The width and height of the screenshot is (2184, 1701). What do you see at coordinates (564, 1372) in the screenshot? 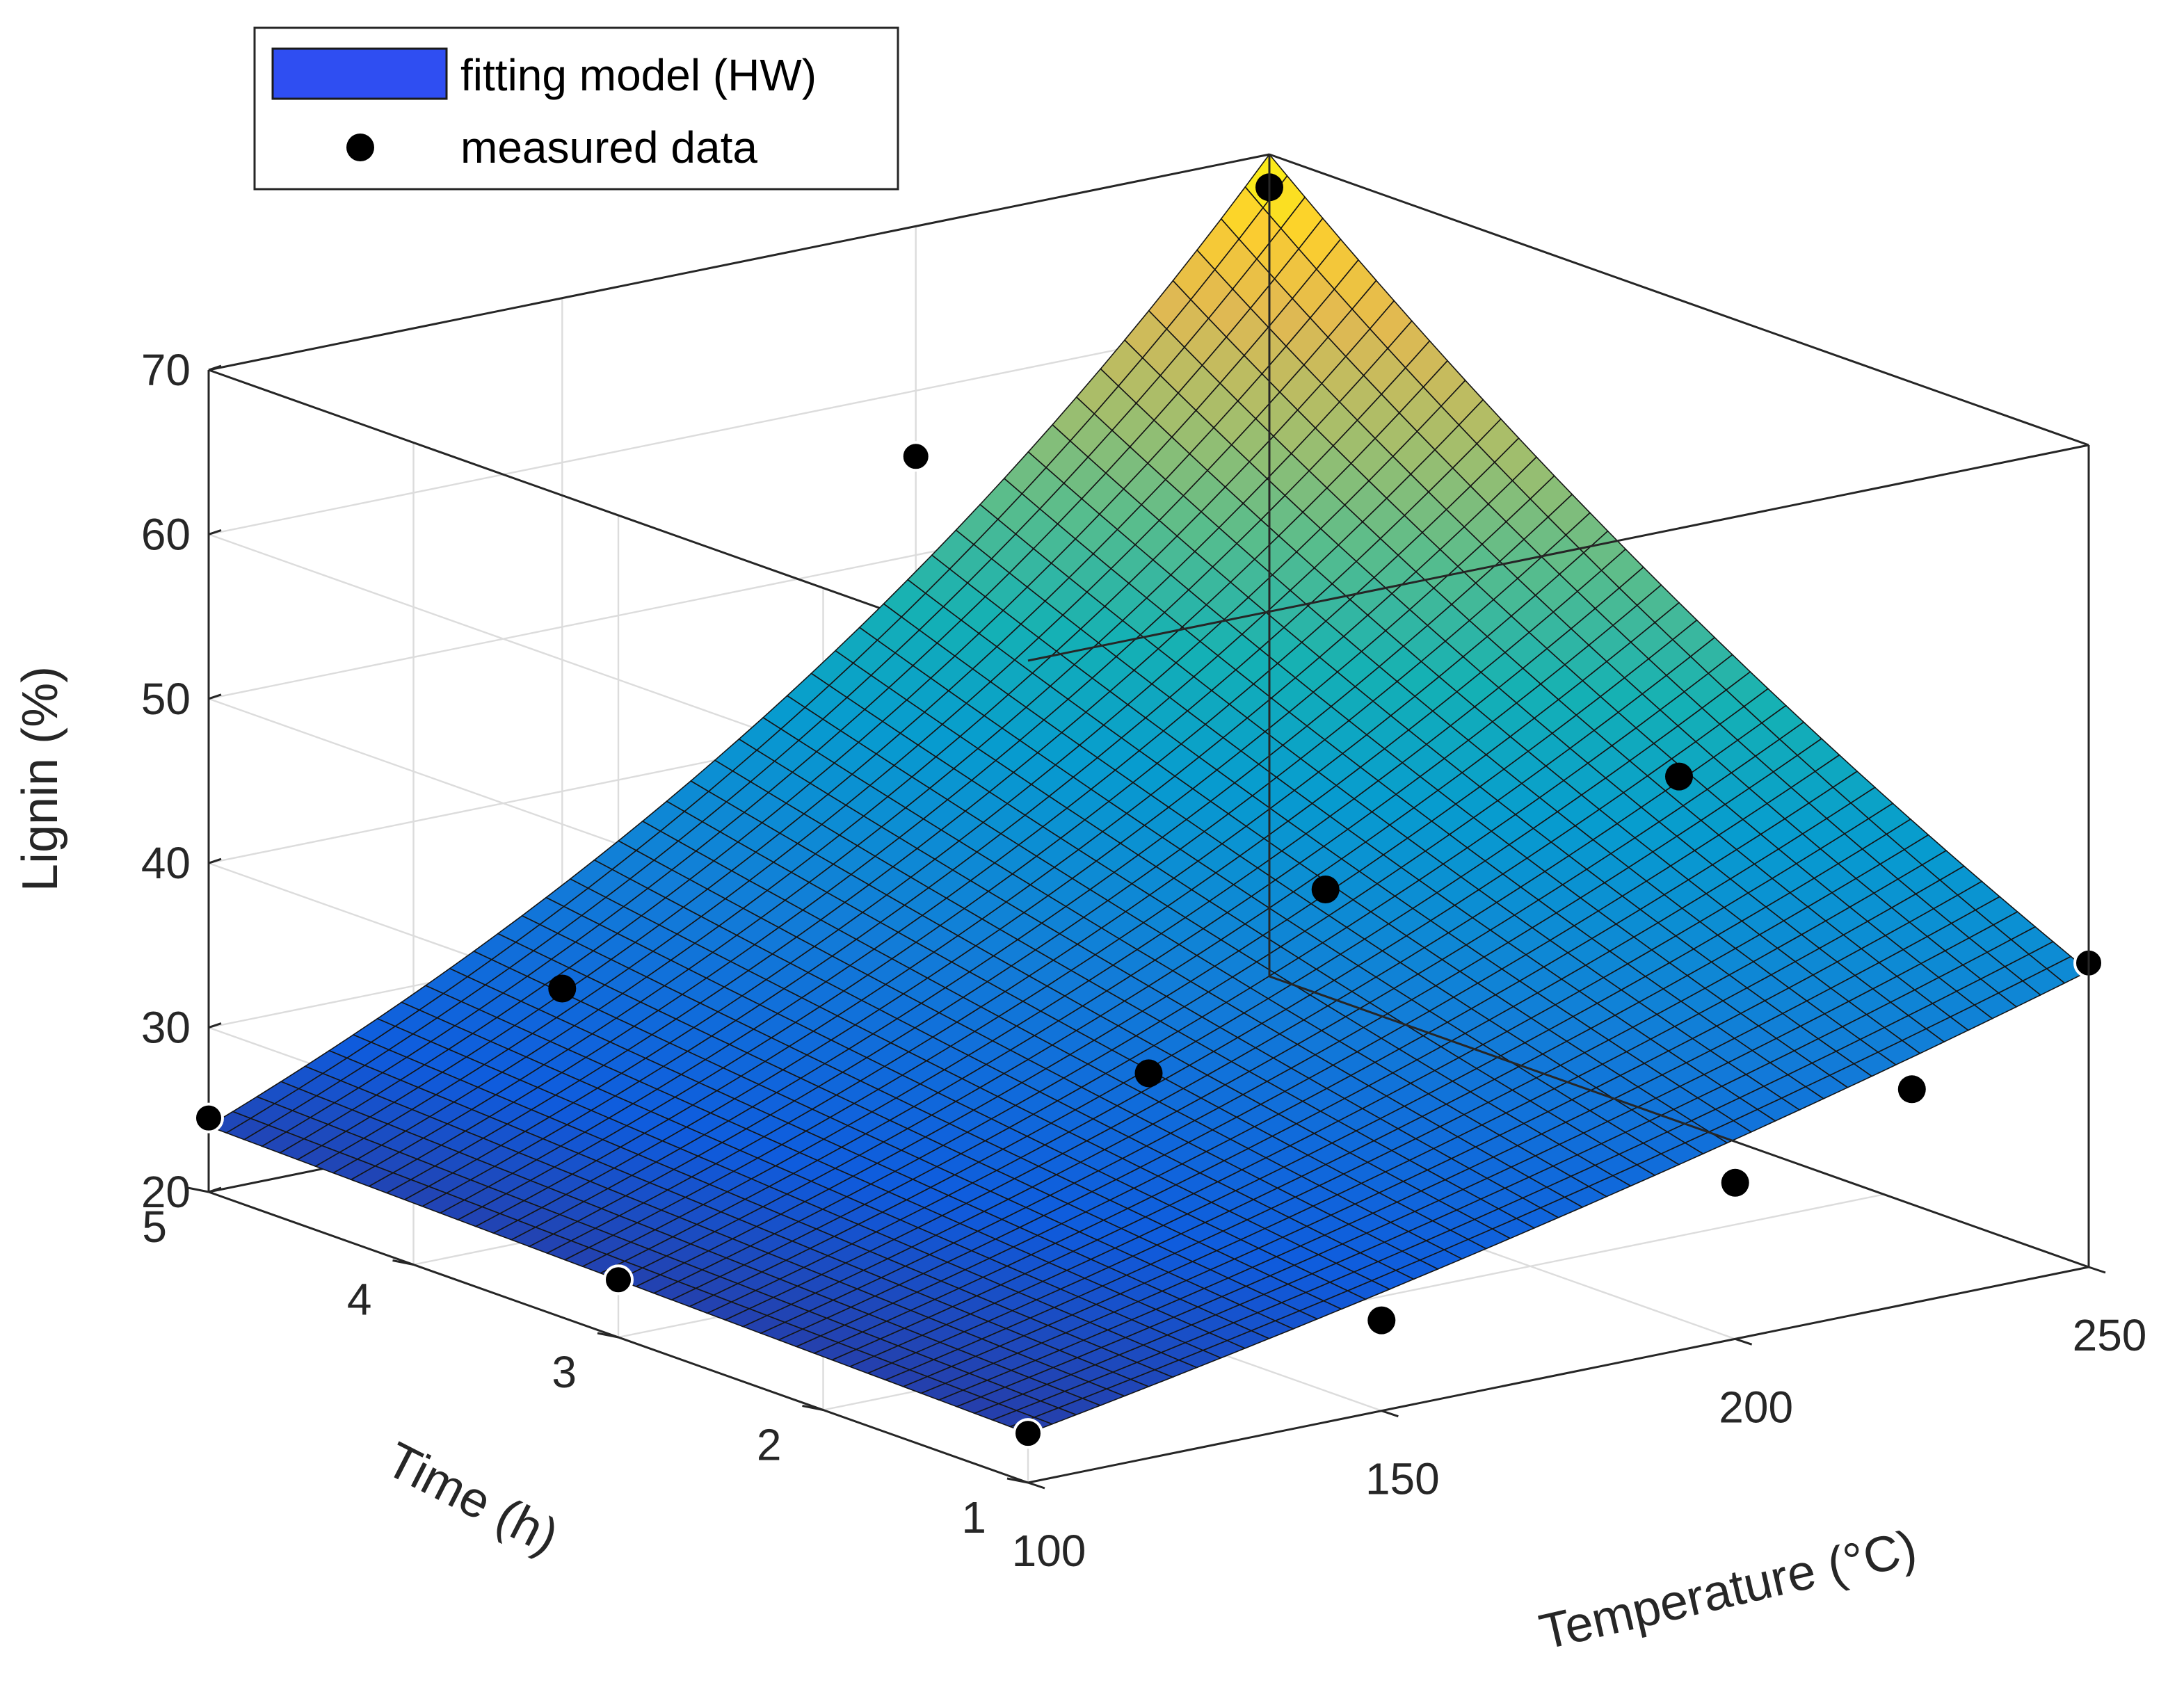
I see `time-tick-label: 3` at bounding box center [564, 1372].